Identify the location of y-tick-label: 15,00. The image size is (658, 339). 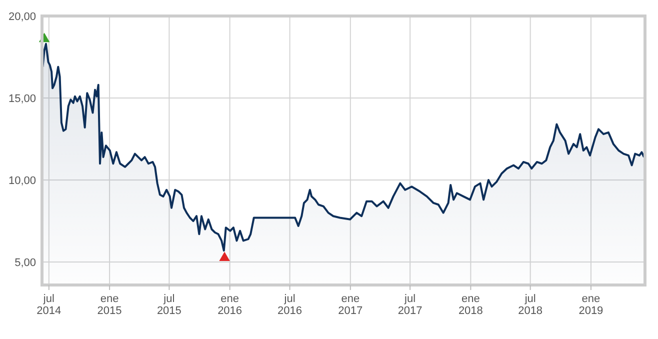
(22, 99).